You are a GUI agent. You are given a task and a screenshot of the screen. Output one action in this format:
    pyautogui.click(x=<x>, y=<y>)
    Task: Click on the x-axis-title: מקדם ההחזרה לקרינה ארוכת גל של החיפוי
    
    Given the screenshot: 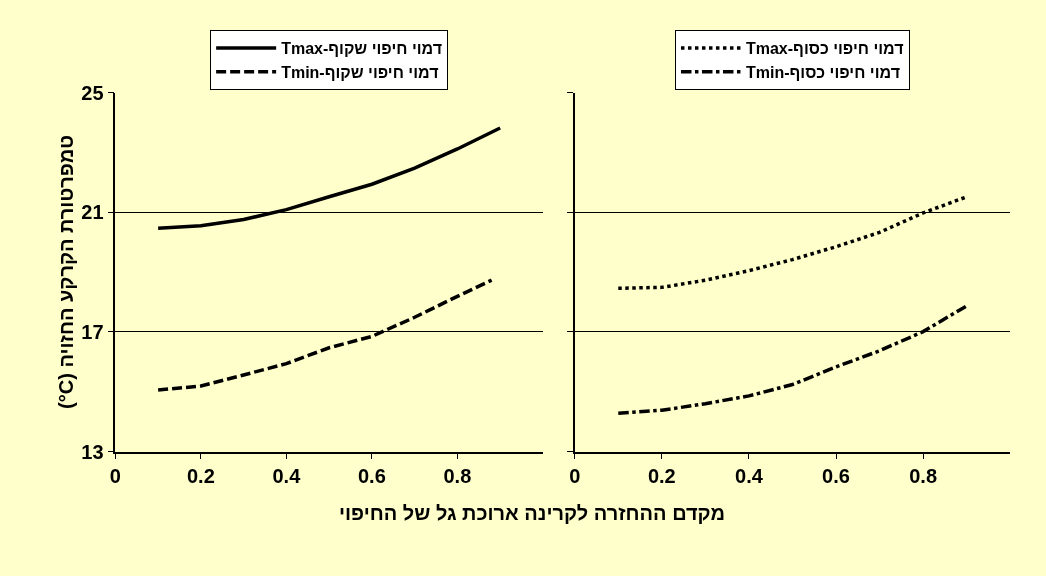 What is the action you would take?
    pyautogui.click(x=532, y=513)
    